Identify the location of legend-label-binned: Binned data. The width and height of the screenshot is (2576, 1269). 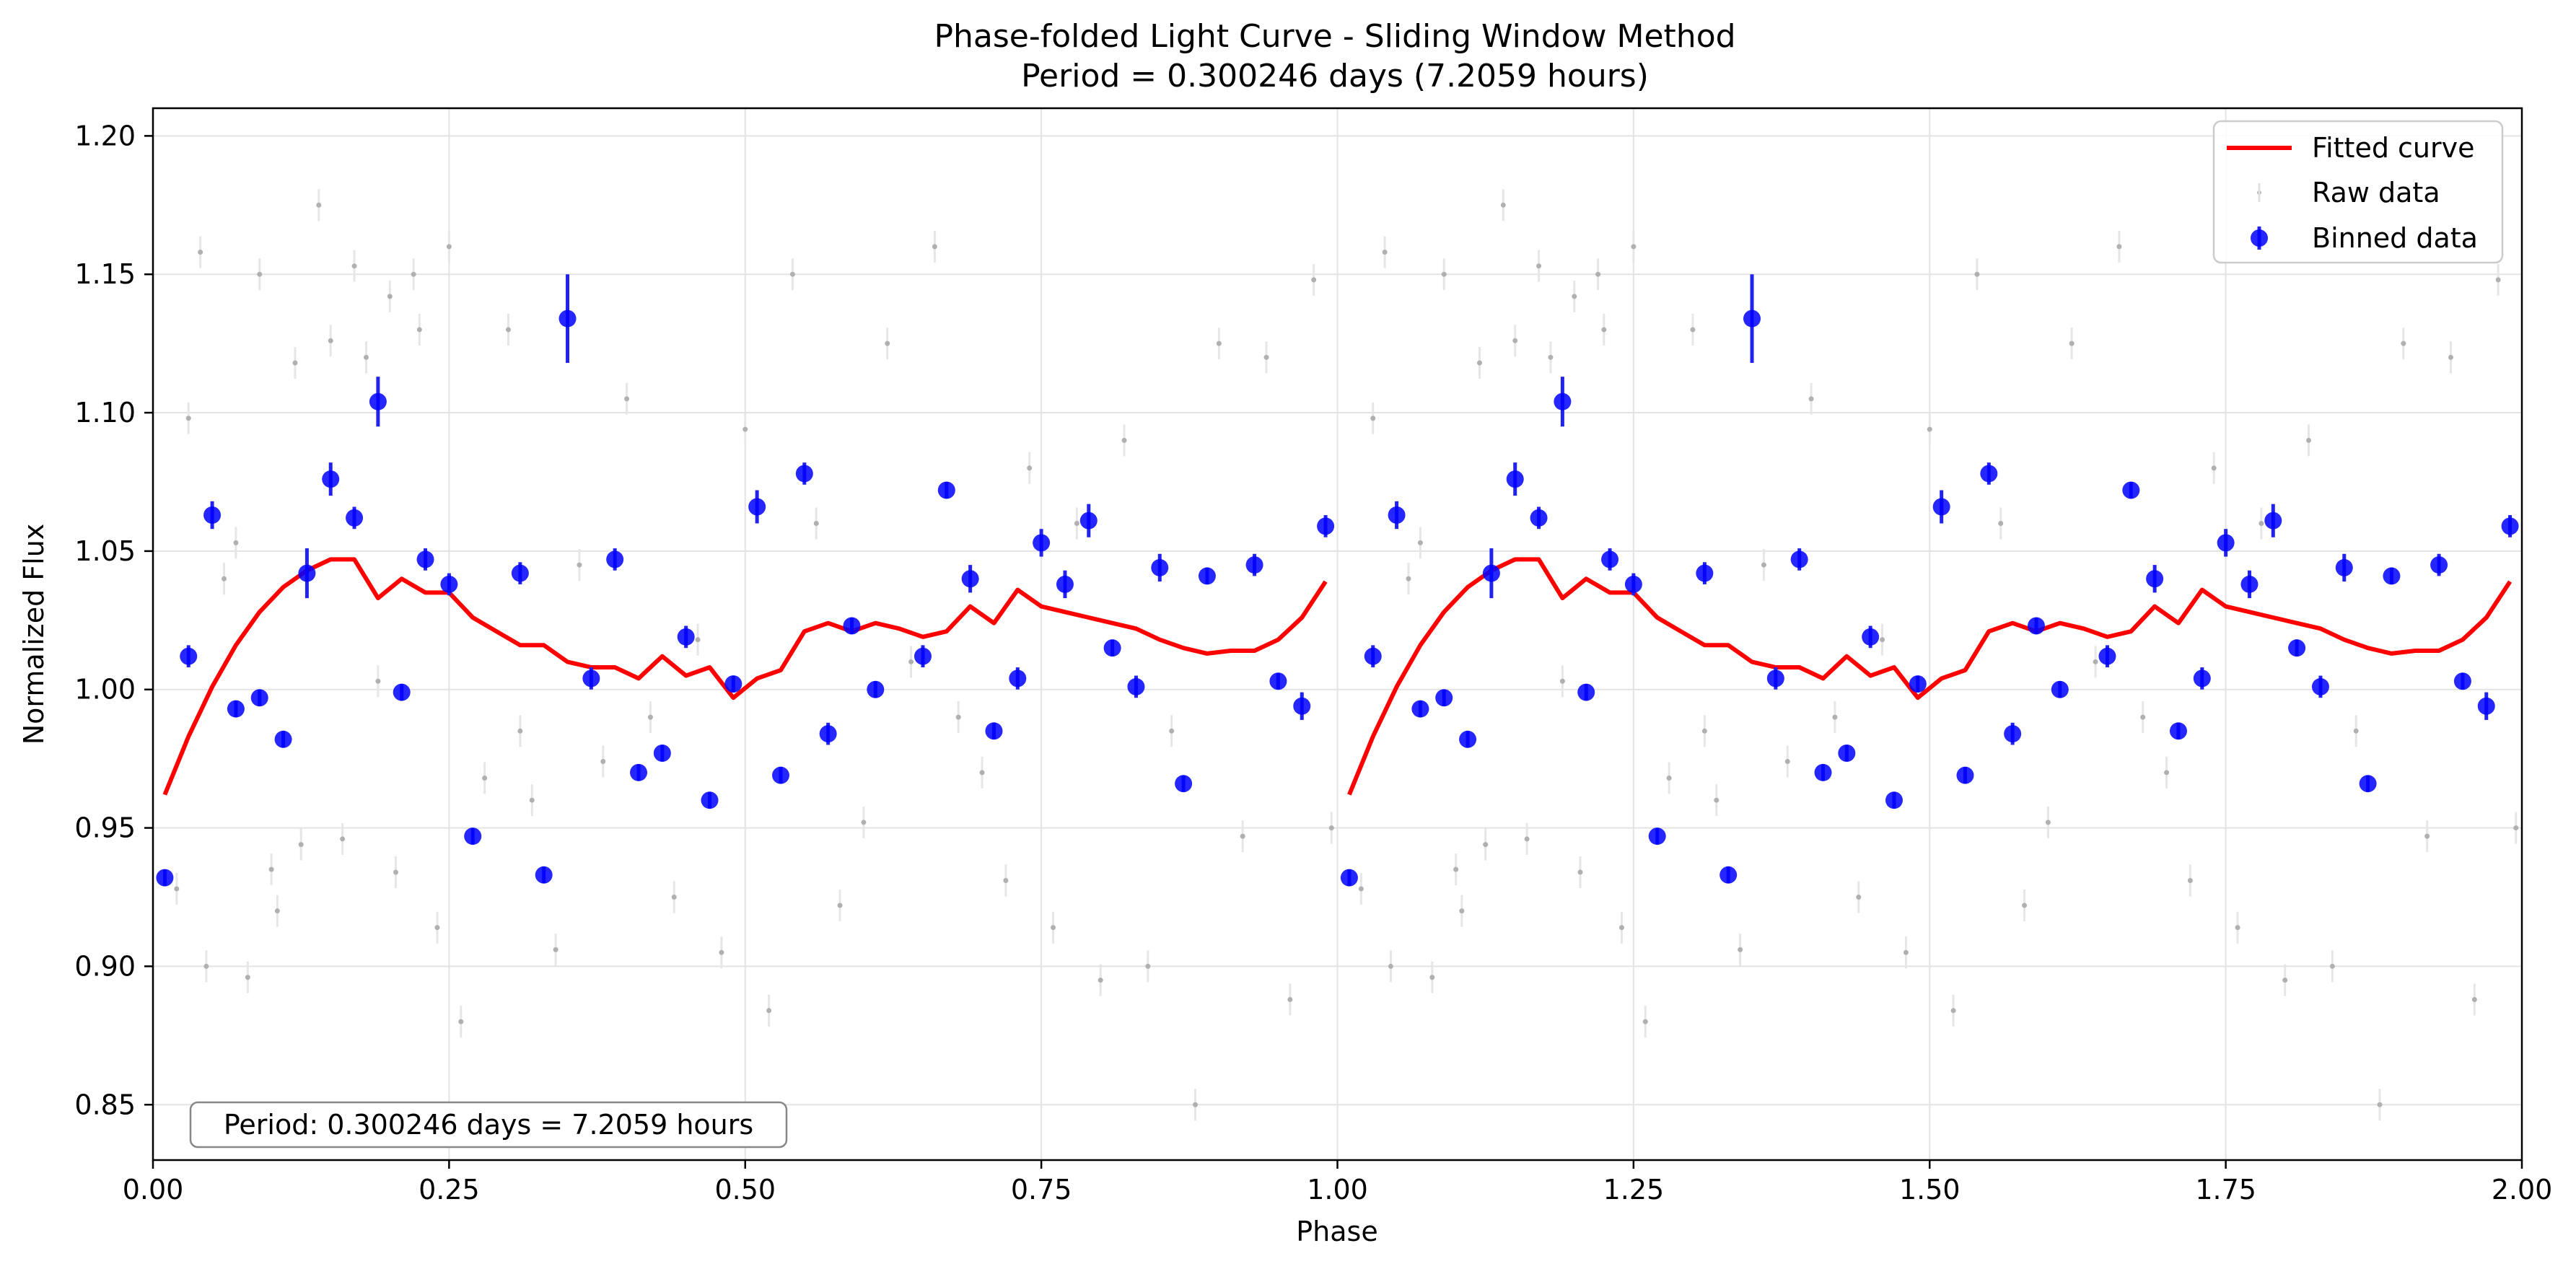
(2395, 238).